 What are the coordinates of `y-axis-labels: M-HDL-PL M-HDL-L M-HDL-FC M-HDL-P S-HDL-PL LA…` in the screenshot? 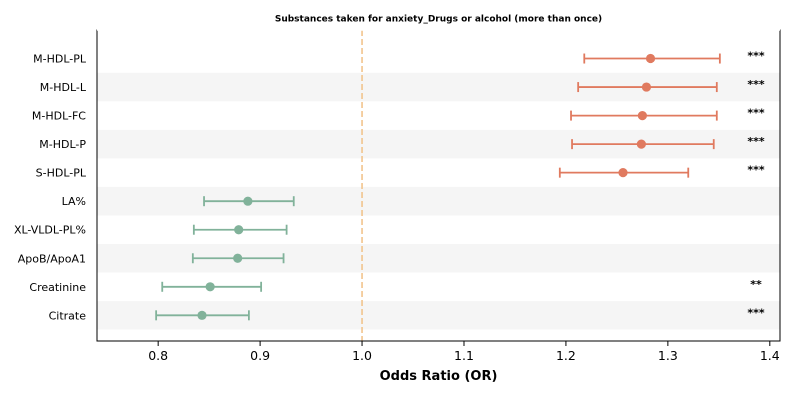 It's located at (50, 188).